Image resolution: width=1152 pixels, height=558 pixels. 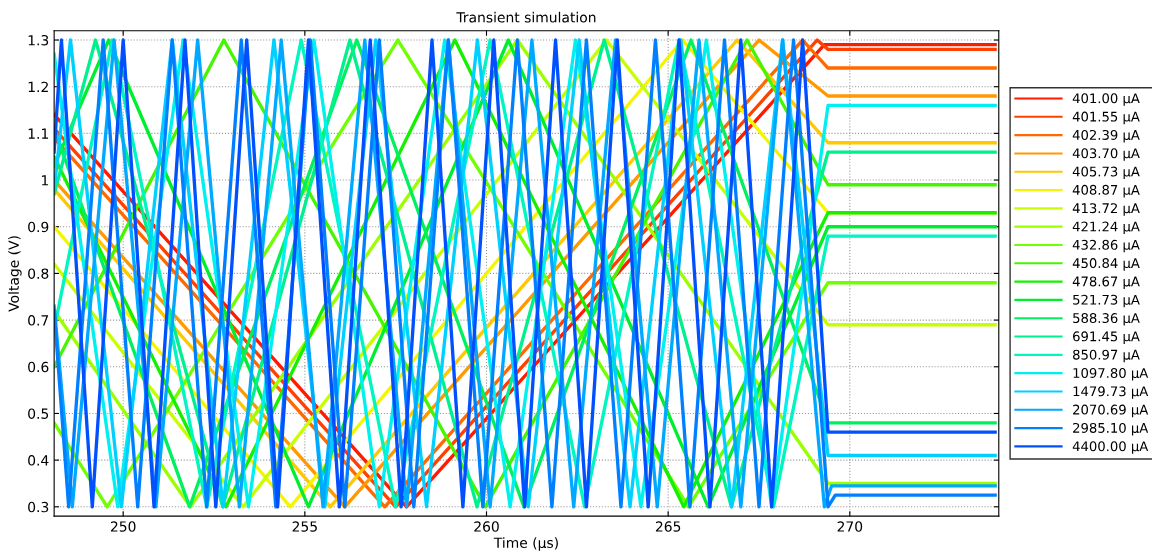 I want to click on legend-label: 2070.69 µA, so click(x=1111, y=411).